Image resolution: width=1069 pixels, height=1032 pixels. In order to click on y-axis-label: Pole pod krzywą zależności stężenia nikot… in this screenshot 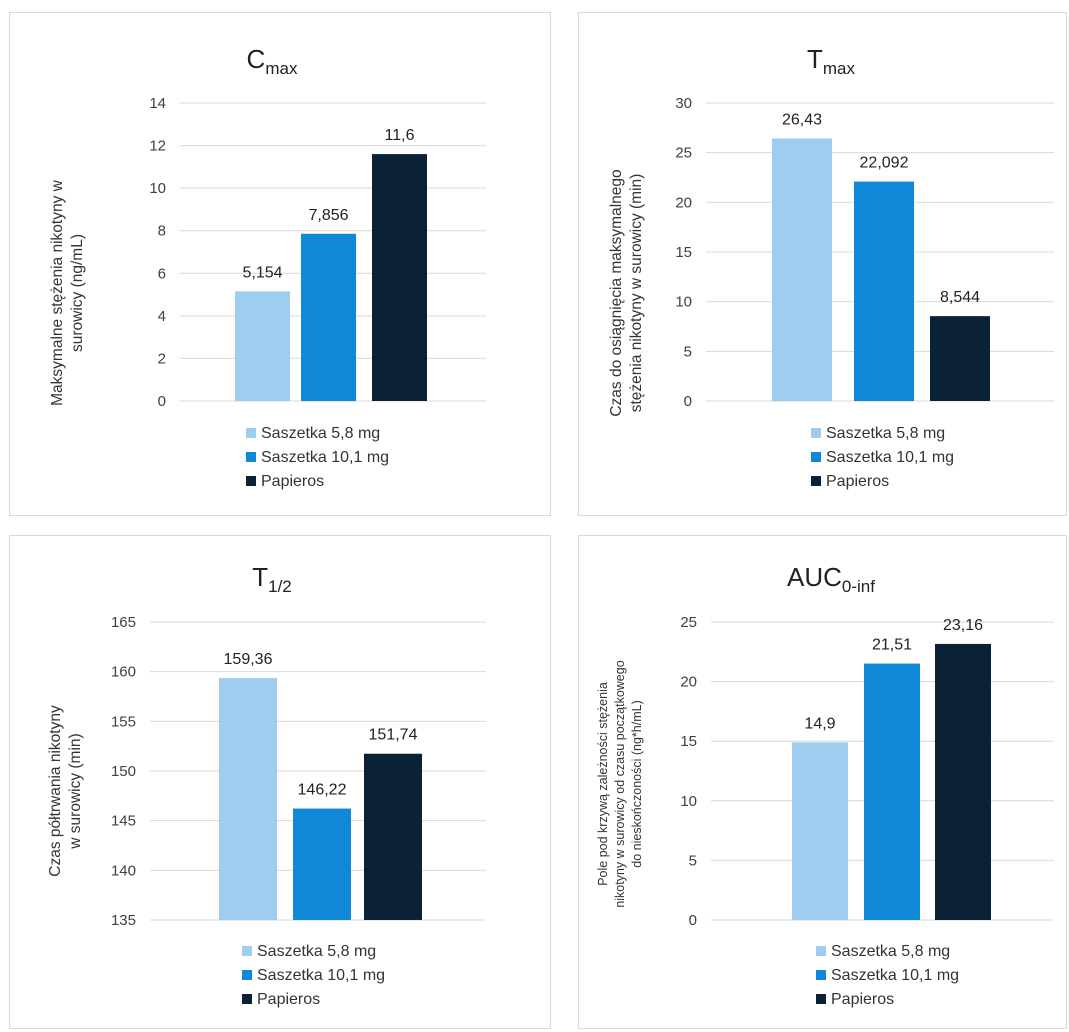, I will do `click(620, 783)`.